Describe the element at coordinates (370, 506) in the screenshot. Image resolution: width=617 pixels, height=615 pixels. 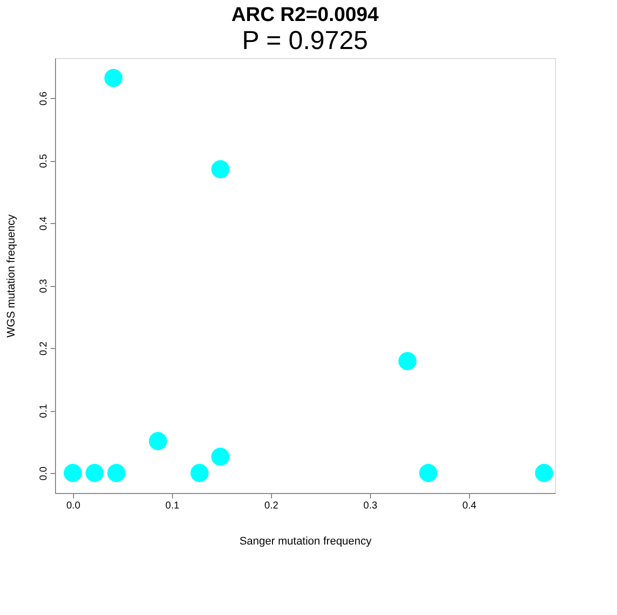
I see `x-tick-label: 0.3` at that location.